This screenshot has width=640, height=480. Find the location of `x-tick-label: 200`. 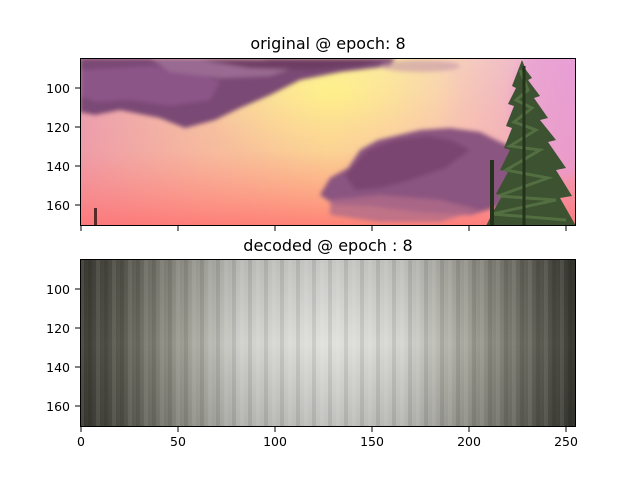

x-tick-label: 200 is located at coordinates (469, 441).